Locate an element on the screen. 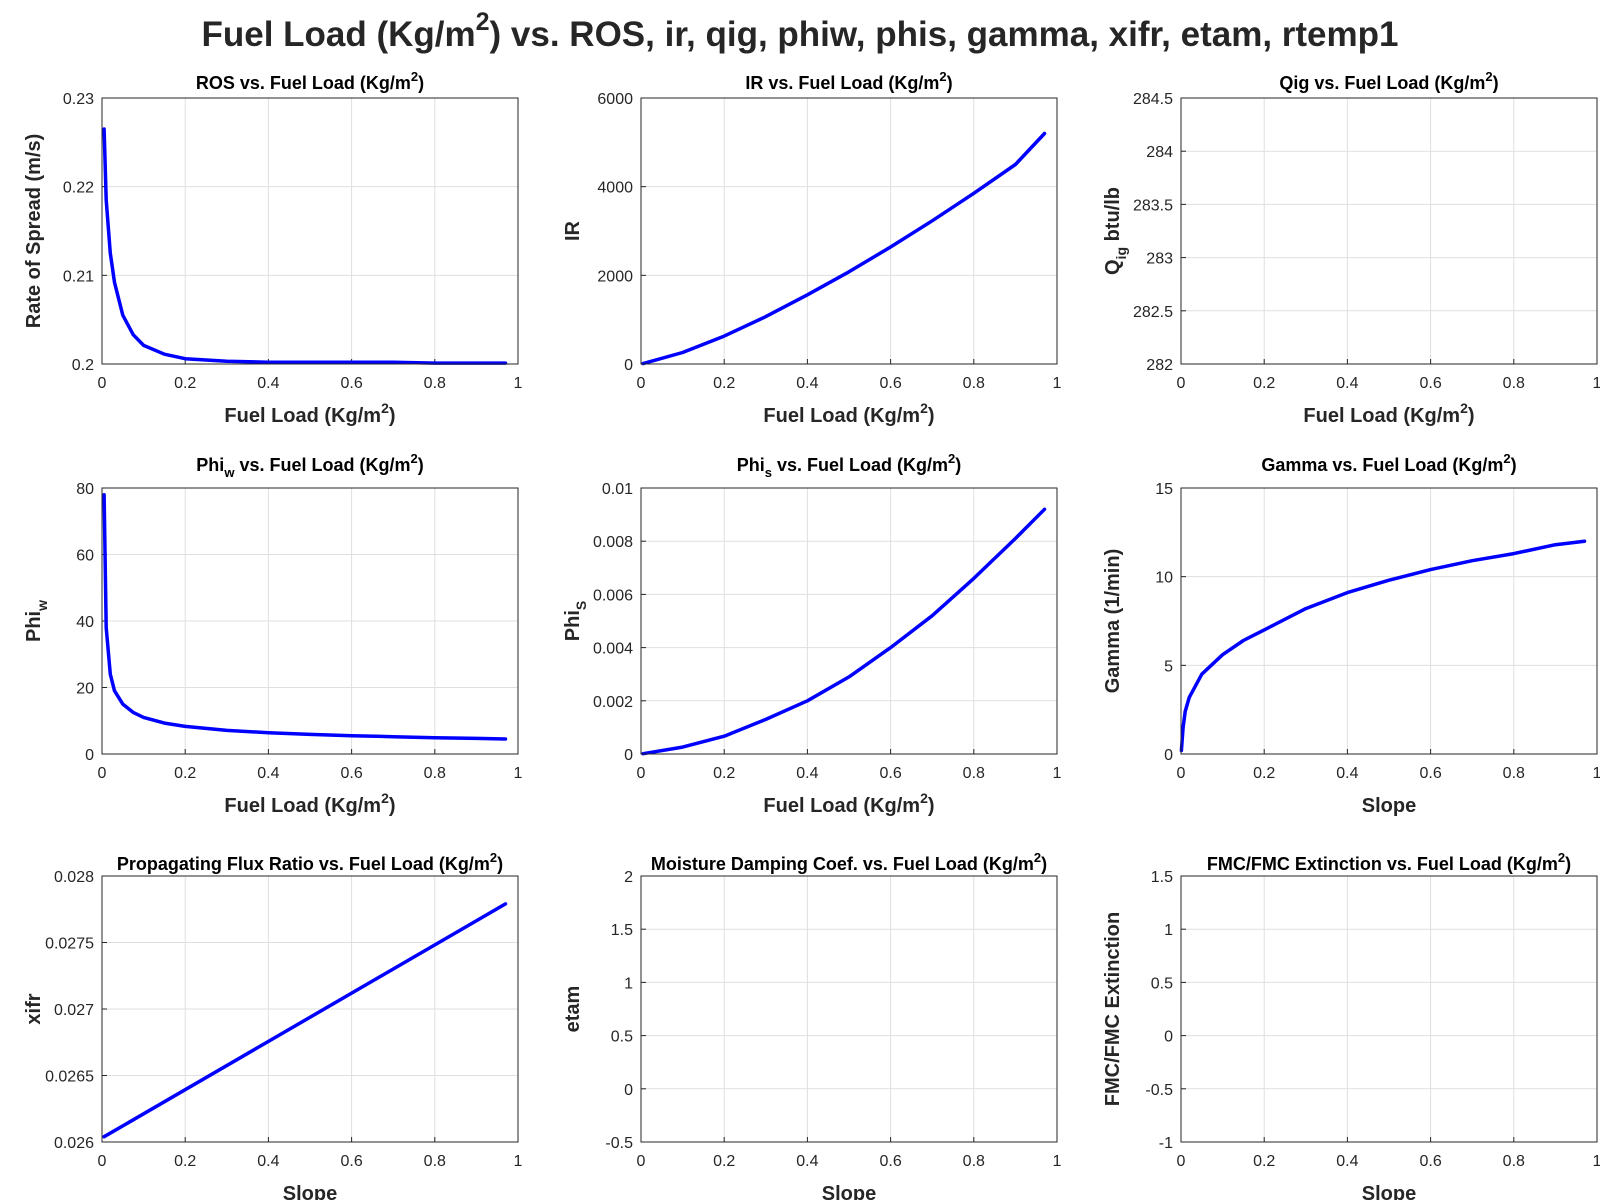 Image resolution: width=1600 pixels, height=1200 pixels. y-tick-label: 0.028 is located at coordinates (74, 877).